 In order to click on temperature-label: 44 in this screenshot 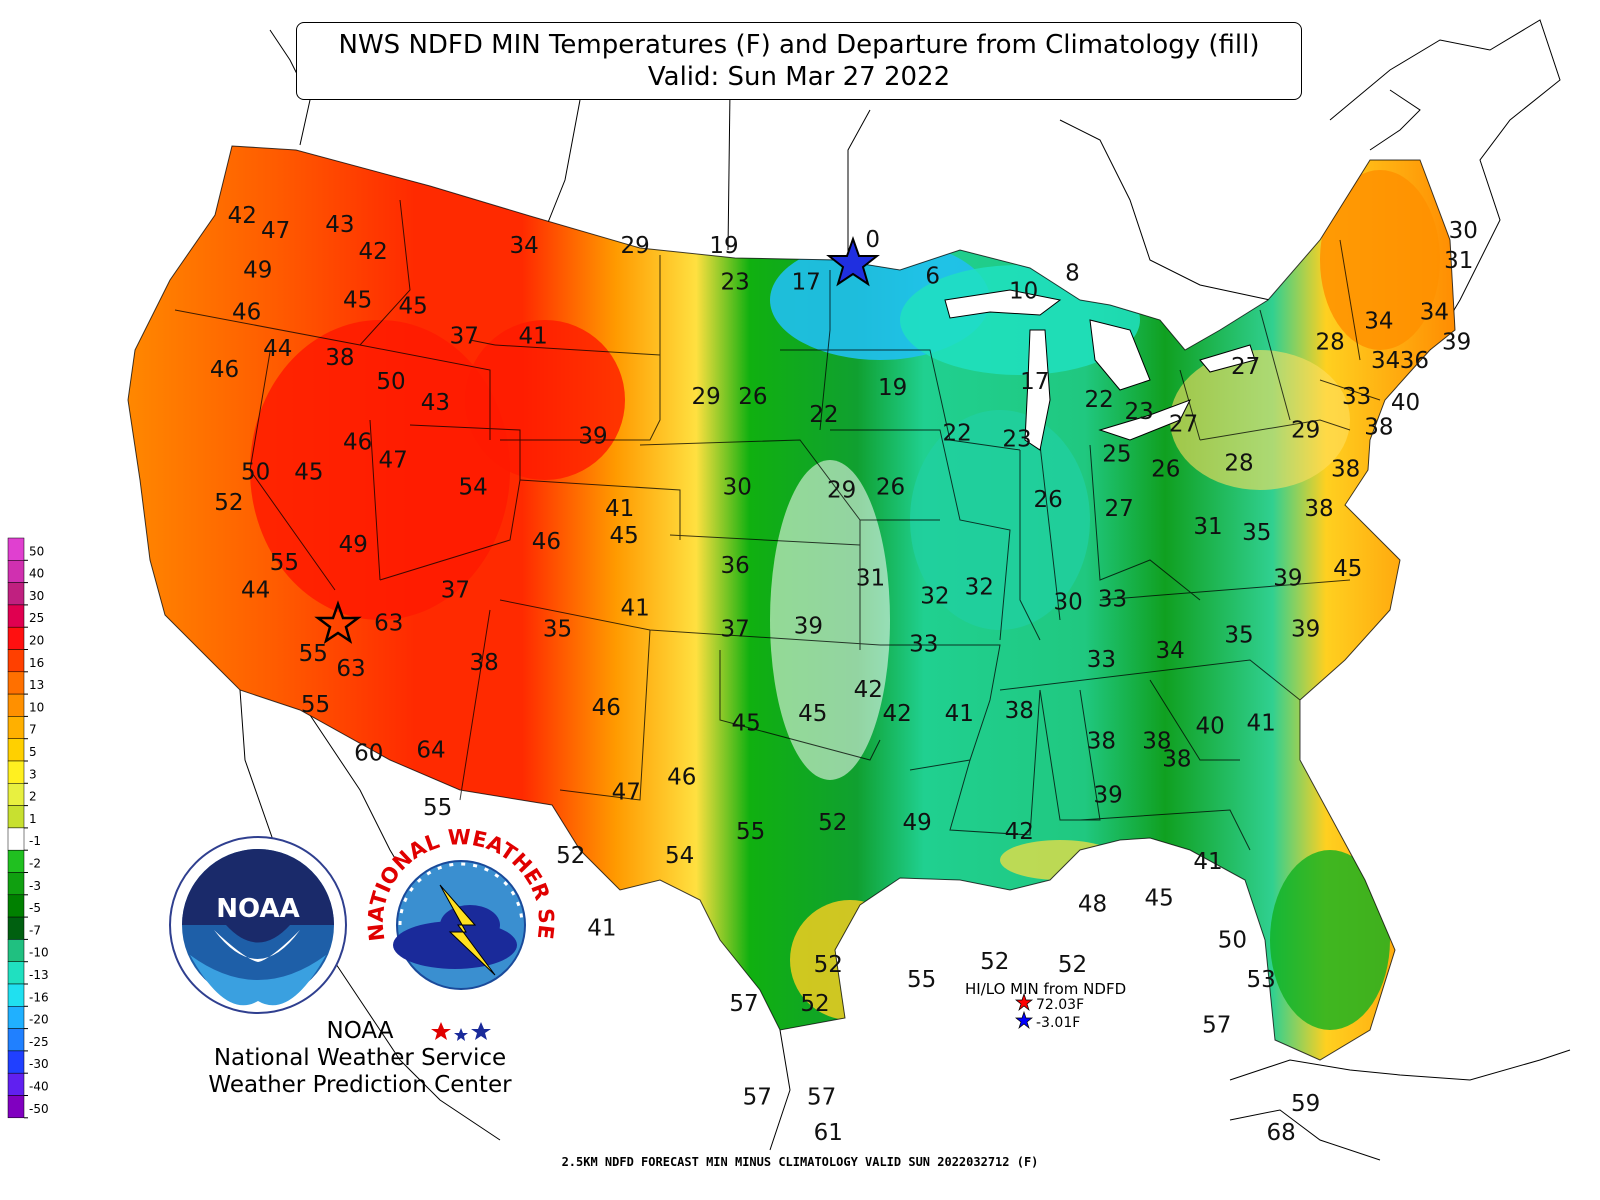, I will do `click(255, 590)`.